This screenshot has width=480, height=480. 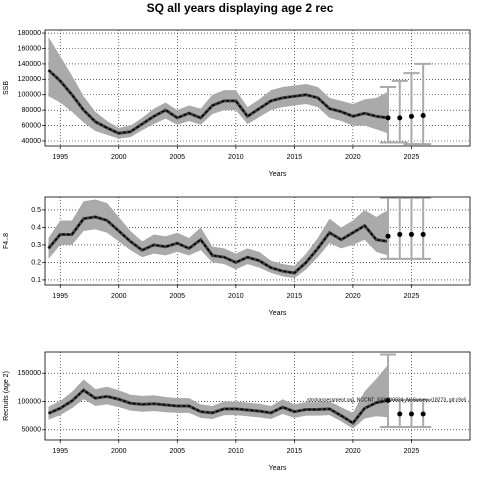 I want to click on y-tick-label: 80000, so click(x=32, y=110).